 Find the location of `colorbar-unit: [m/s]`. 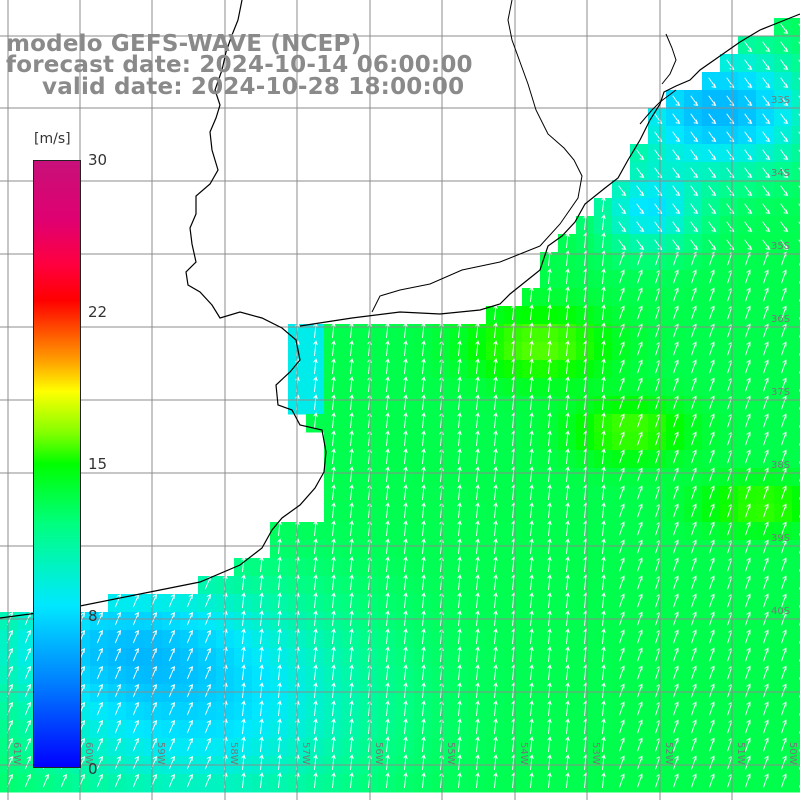

colorbar-unit: [m/s] is located at coordinates (52, 139).